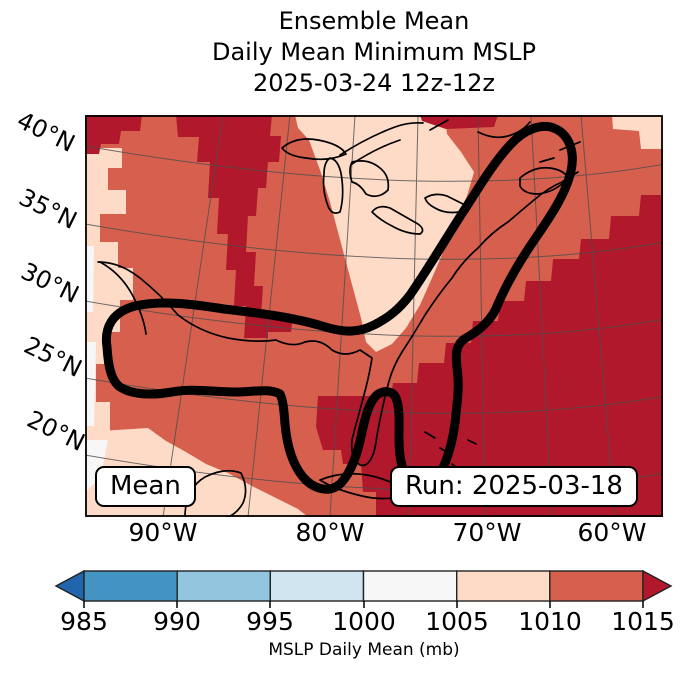 The height and width of the screenshot is (674, 688). I want to click on lat-tick-20n: 20°N, so click(56, 431).